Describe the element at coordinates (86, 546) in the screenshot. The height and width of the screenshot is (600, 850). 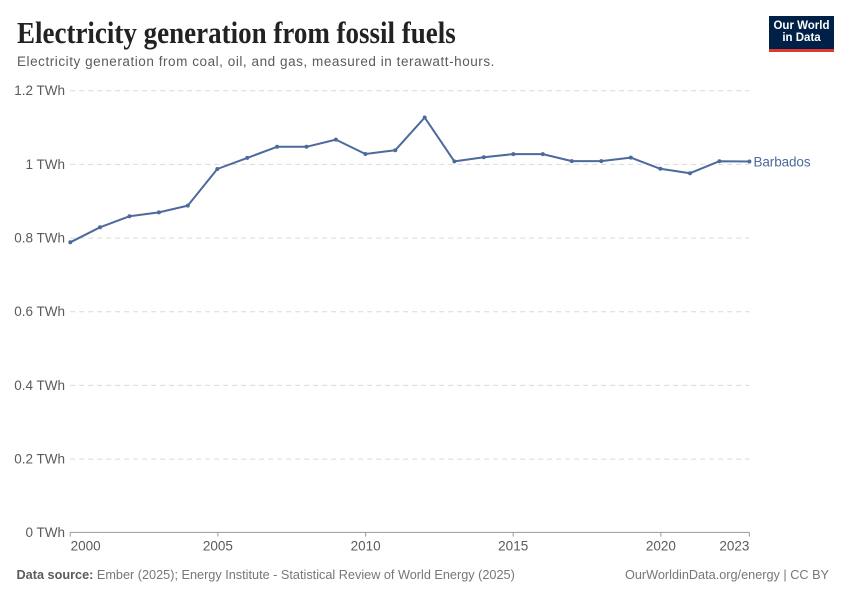
I see `svg-text: 2000` at that location.